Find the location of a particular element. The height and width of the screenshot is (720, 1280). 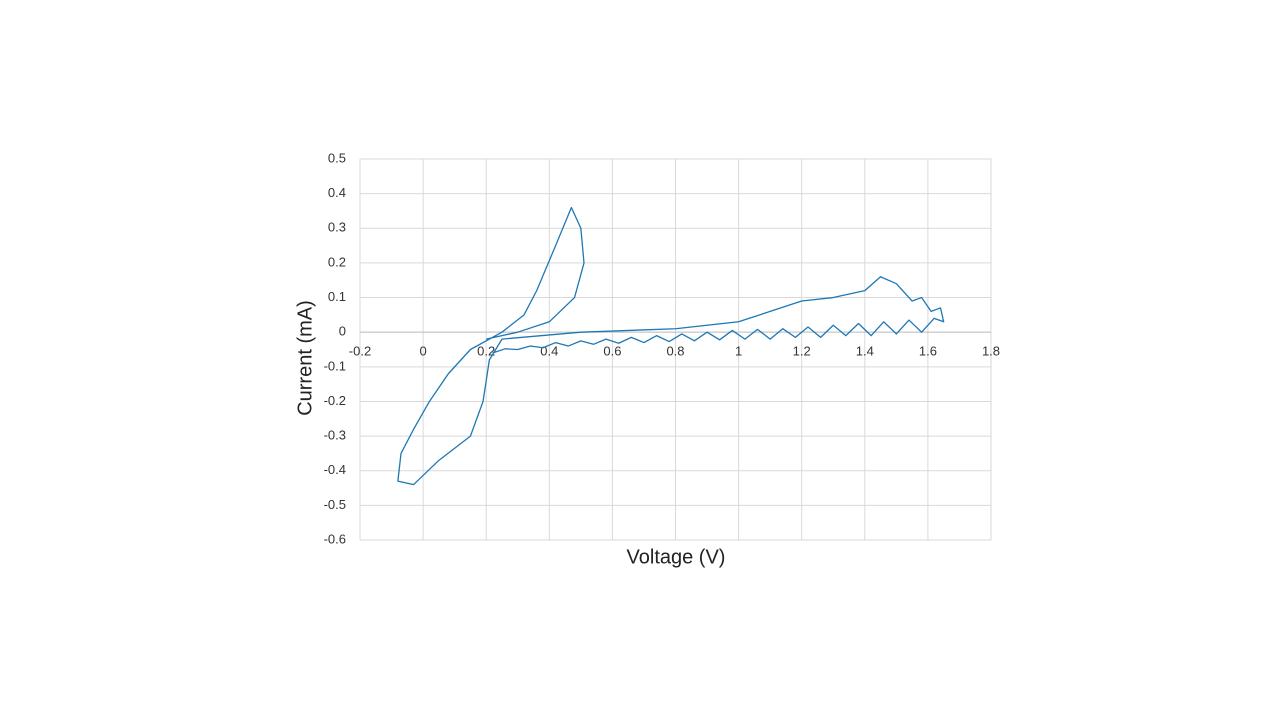

y-tick-label: -0.6 is located at coordinates (335, 538).